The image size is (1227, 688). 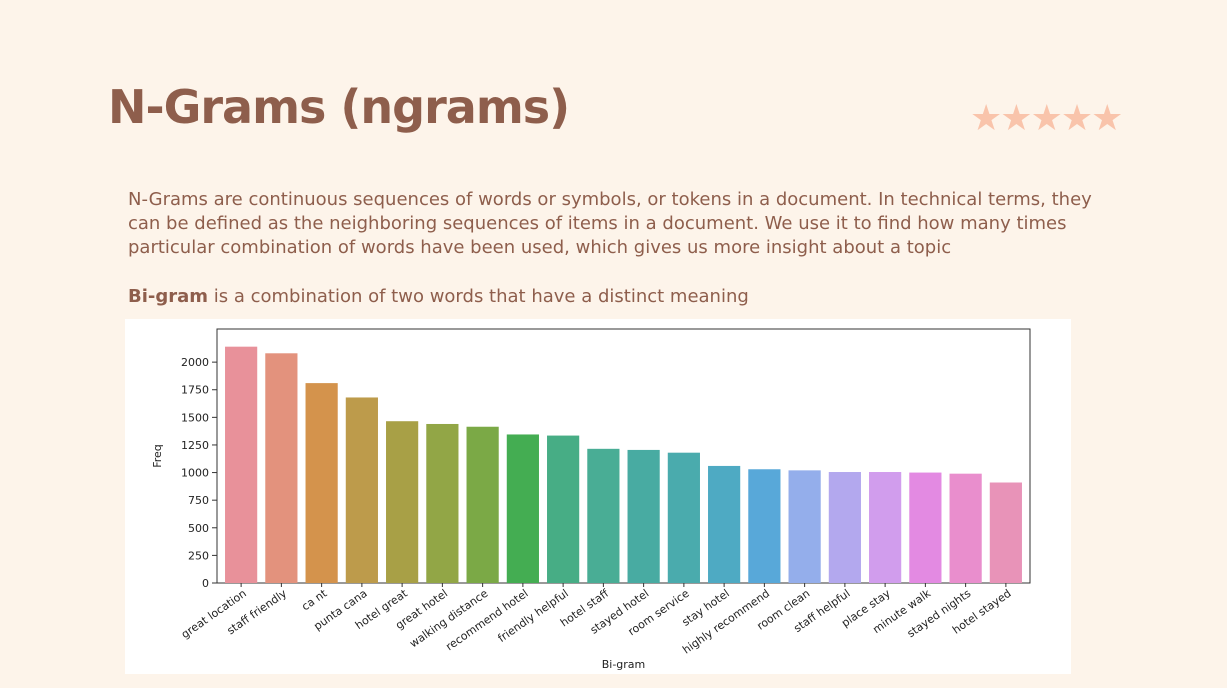 What do you see at coordinates (195, 390) in the screenshot?
I see `y-tick-label: 1750` at bounding box center [195, 390].